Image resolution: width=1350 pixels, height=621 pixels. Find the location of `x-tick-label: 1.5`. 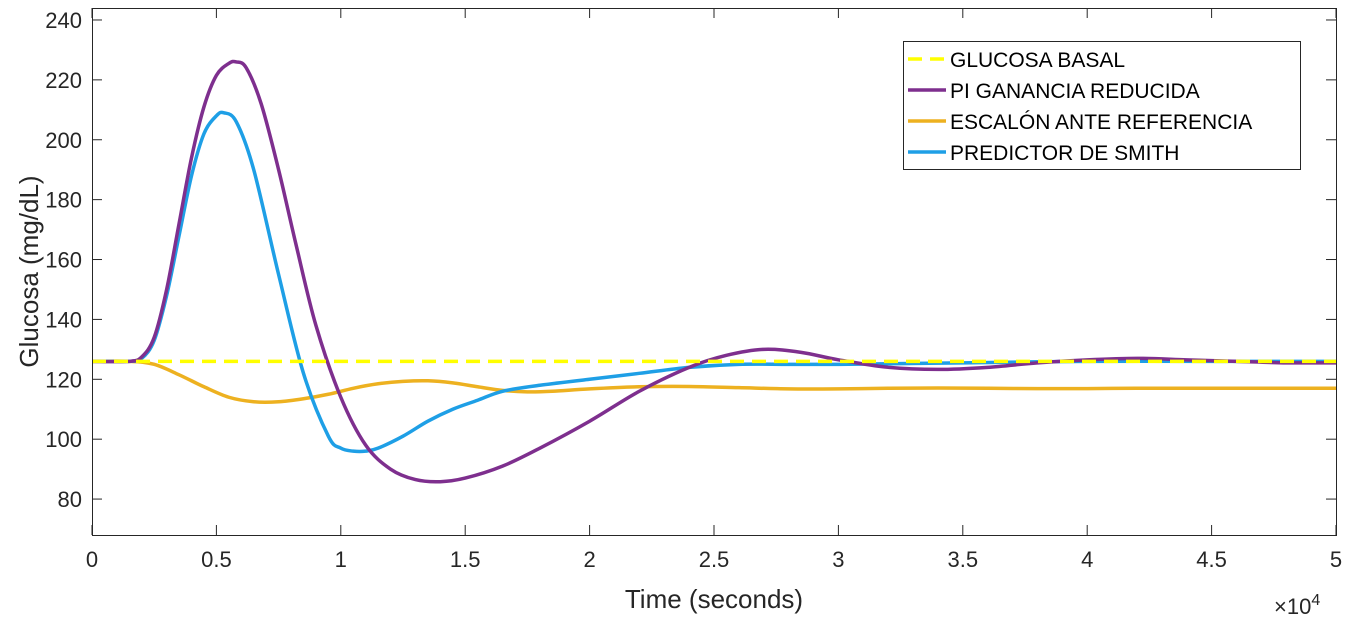

x-tick-label: 1.5 is located at coordinates (465, 559).